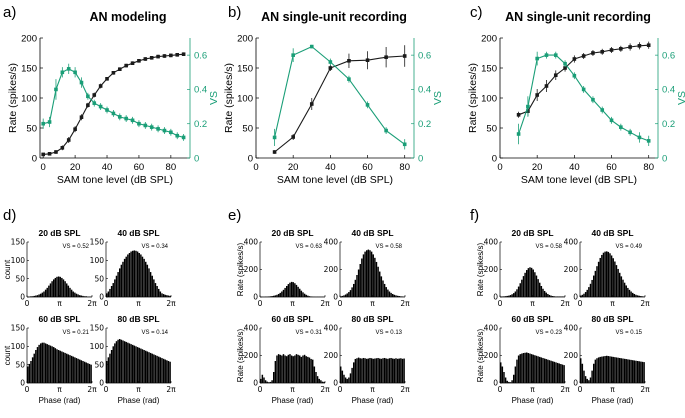 The image size is (685, 418). What do you see at coordinates (388, 333) in the screenshot?
I see `vs-annotation: VS = 0.13` at bounding box center [388, 333].